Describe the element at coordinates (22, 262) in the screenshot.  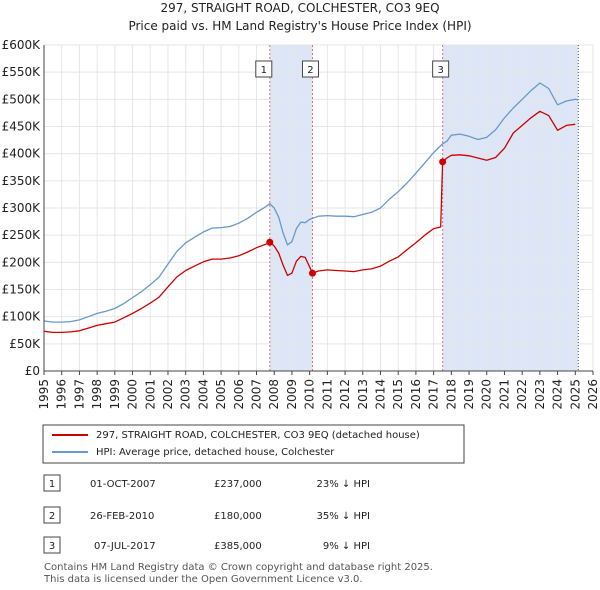
I see `y-tick-label: £200K` at that location.